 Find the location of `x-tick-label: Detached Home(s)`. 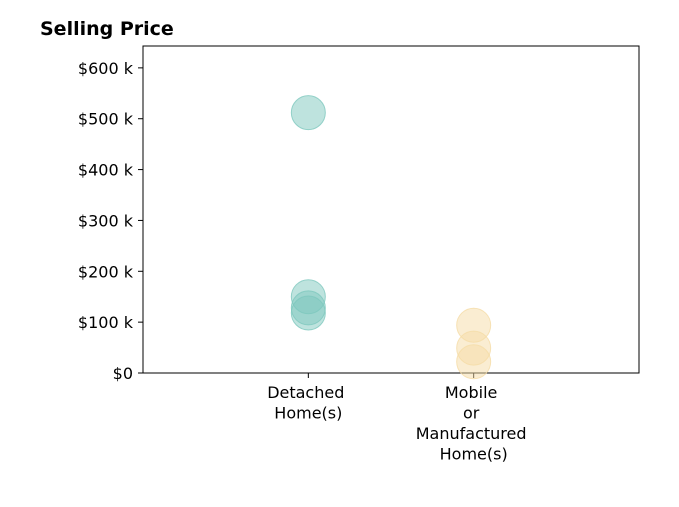

x-tick-label: Detached Home(s) is located at coordinates (308, 403).